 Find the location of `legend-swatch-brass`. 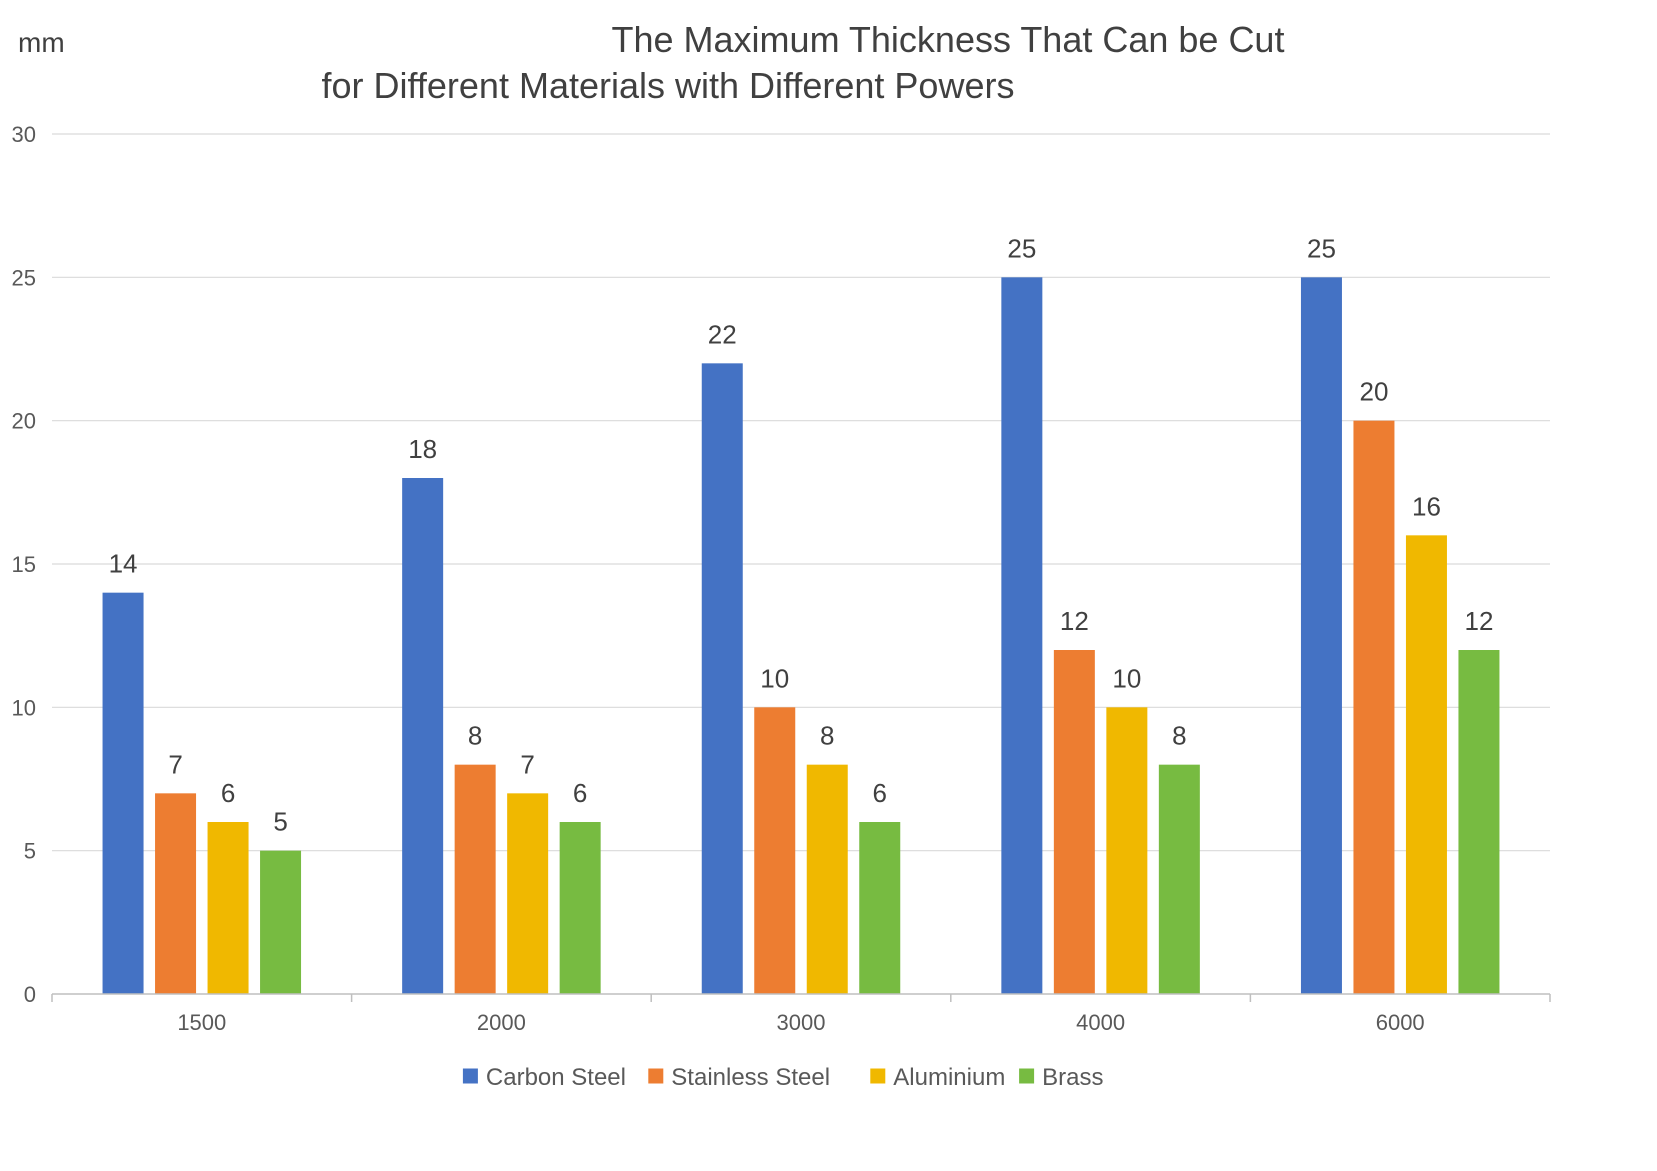

legend-swatch-brass is located at coordinates (1027, 1076).